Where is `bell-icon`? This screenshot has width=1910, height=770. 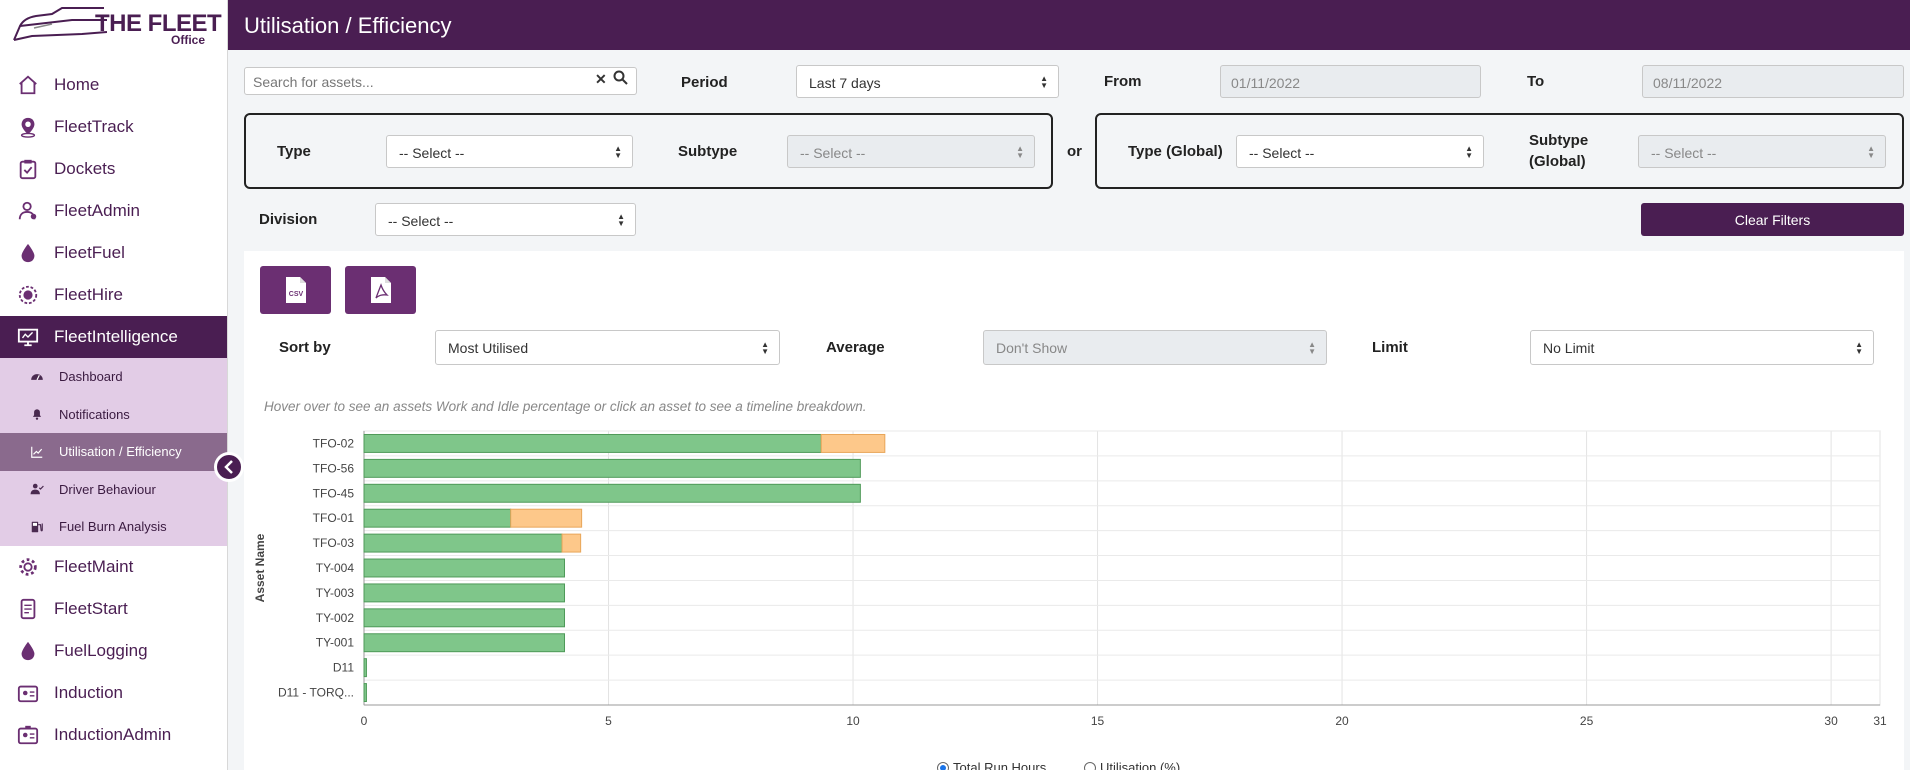
bell-icon is located at coordinates (37, 414).